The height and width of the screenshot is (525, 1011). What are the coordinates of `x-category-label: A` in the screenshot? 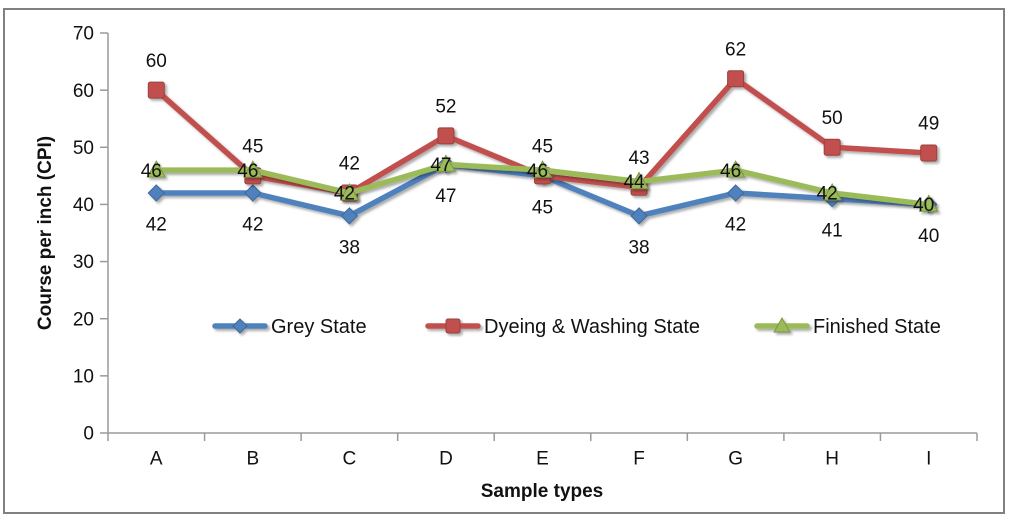 It's located at (156, 459).